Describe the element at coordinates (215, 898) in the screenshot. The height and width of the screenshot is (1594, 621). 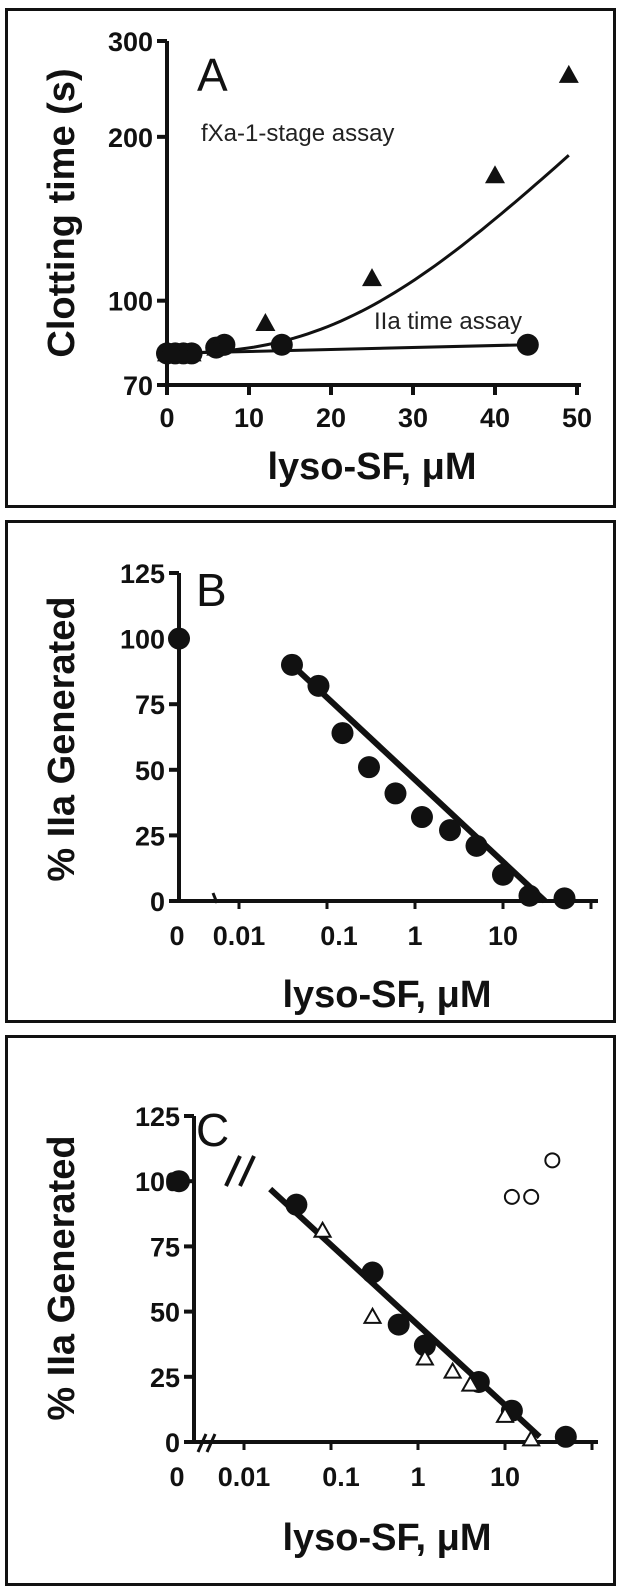
I see `axis-mark` at that location.